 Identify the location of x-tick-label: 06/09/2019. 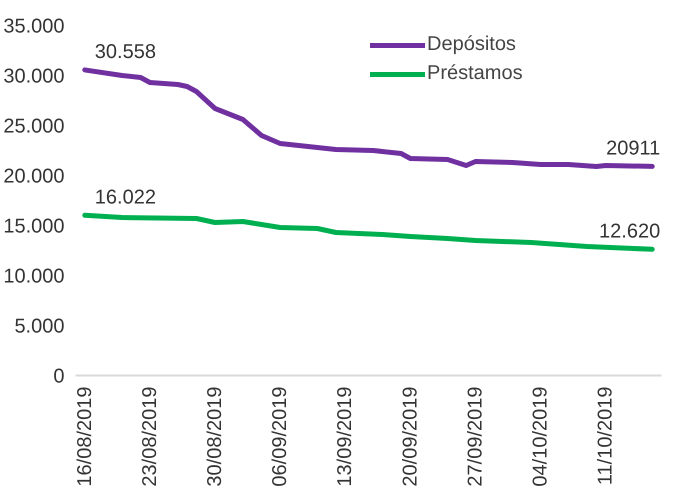
(280, 436).